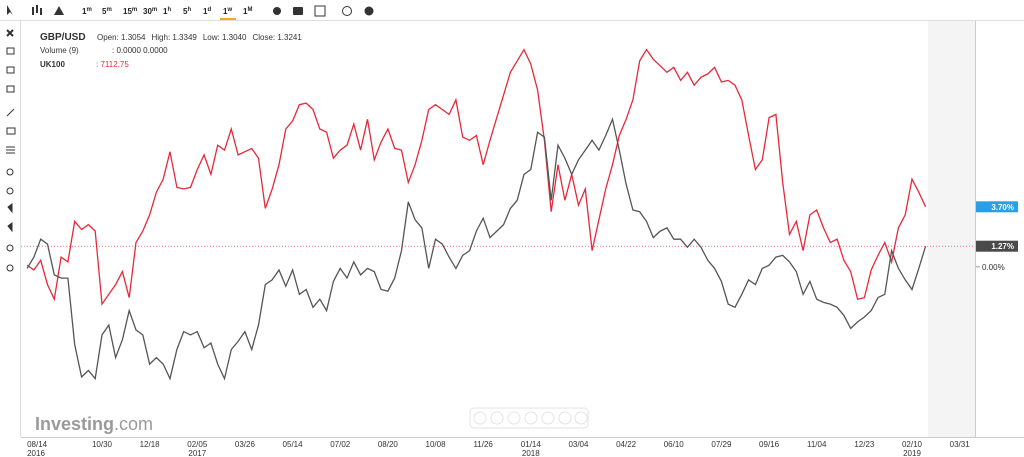 The width and height of the screenshot is (1024, 457). What do you see at coordinates (197, 448) in the screenshot?
I see `x-tick-label: 02/05 2017` at bounding box center [197, 448].